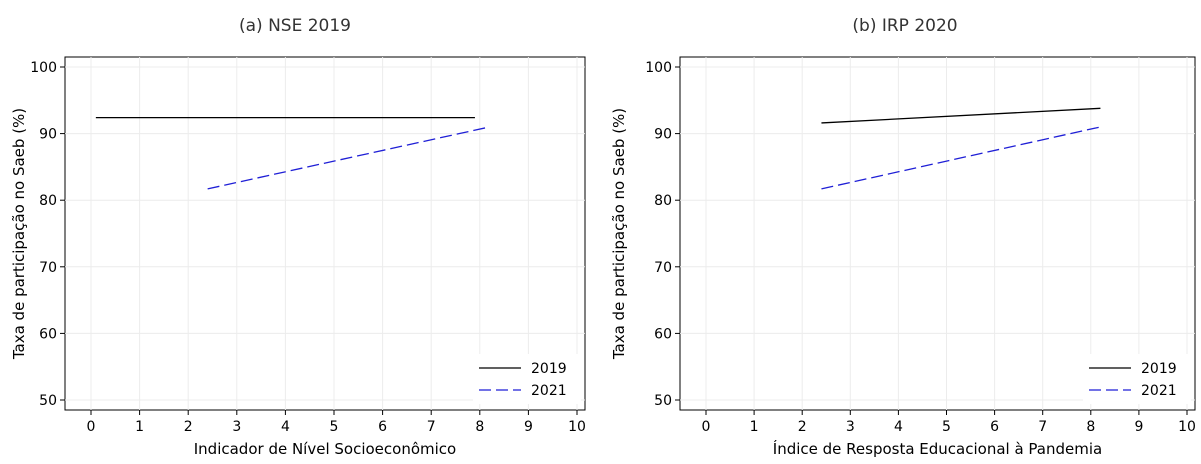 The width and height of the screenshot is (1201, 464). I want to click on chart-title: (b) IRP 2020, so click(905, 26).